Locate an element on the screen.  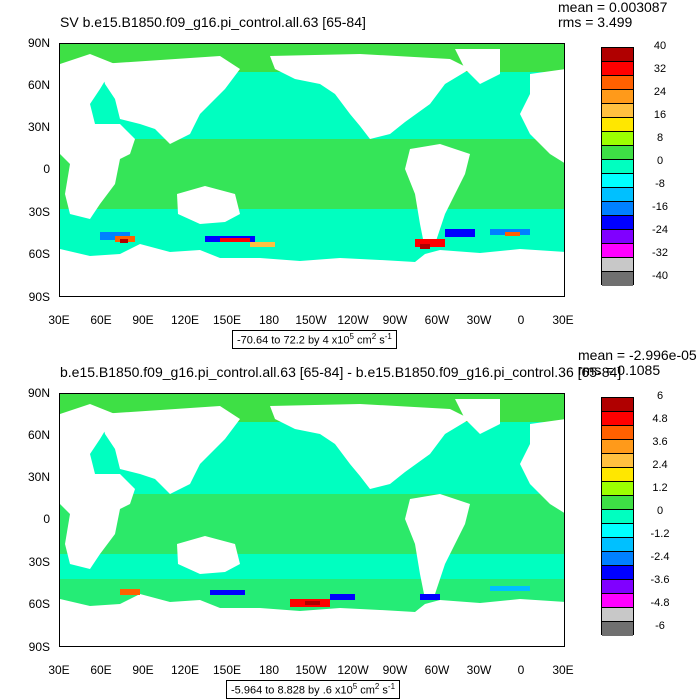
x-label-90W: 90W is located at coordinates (395, 320).